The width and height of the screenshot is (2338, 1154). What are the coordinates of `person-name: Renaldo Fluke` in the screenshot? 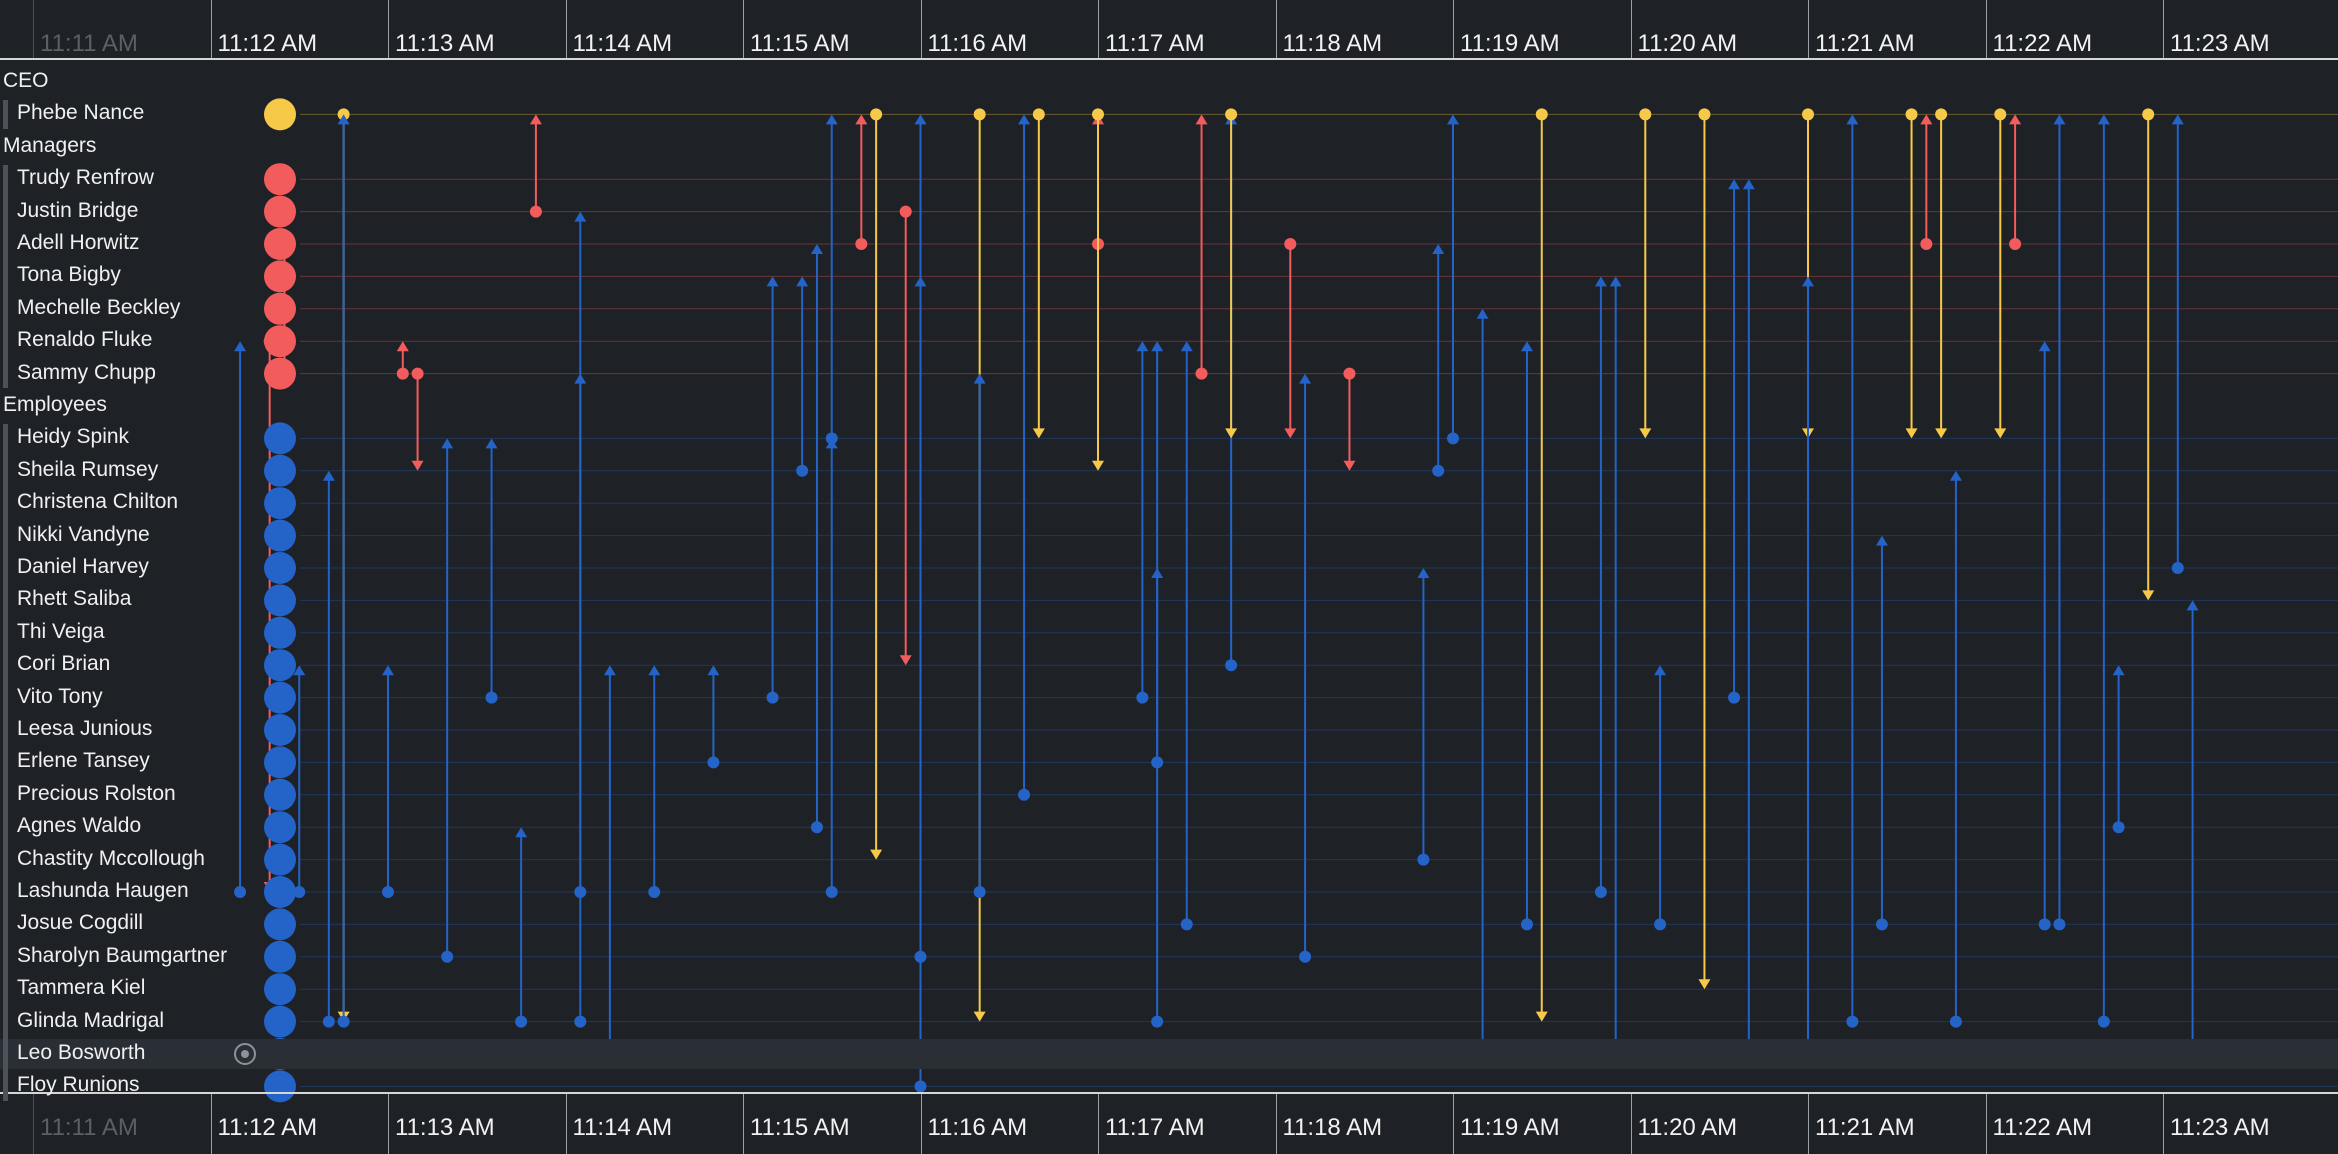 It's located at (85, 340).